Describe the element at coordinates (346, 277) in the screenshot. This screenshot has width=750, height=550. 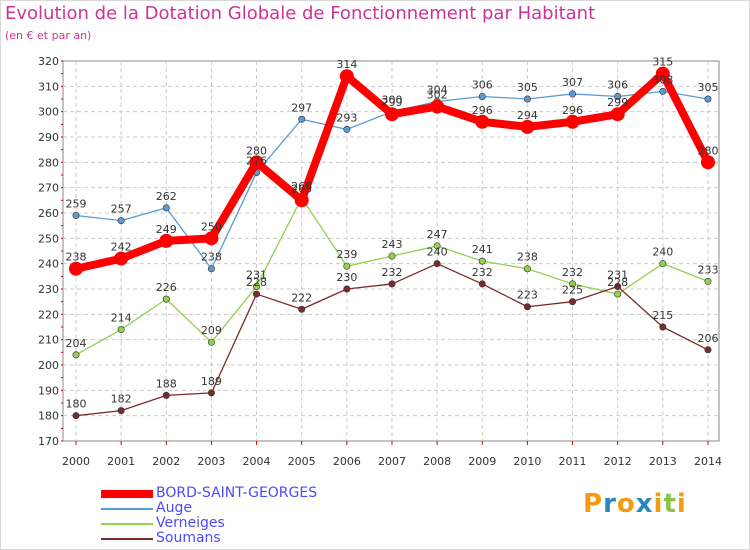
I see `data-label: 230` at that location.